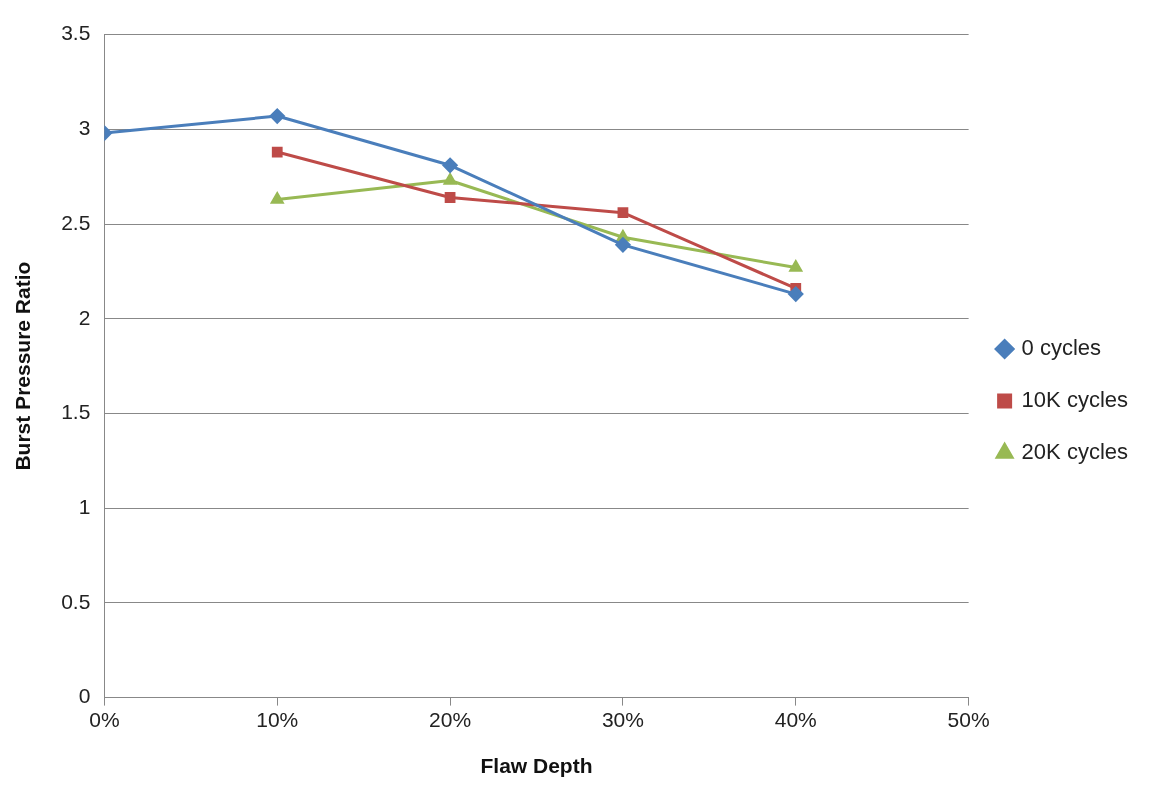  What do you see at coordinates (795, 719) in the screenshot?
I see `x-tick-label: 40%` at bounding box center [795, 719].